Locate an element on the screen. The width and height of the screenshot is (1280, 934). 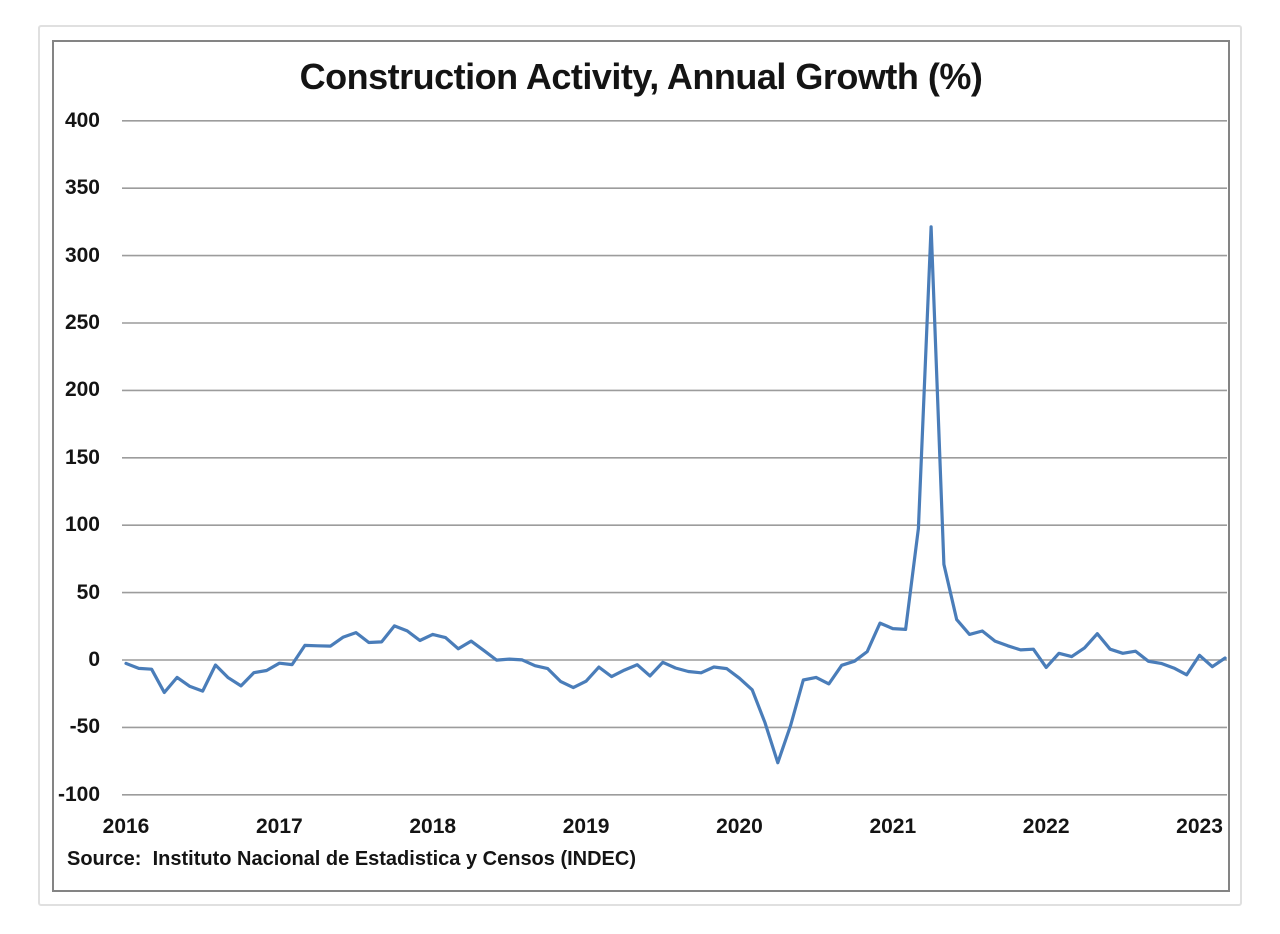
y-axis-tick-label: 200 is located at coordinates (82, 390).